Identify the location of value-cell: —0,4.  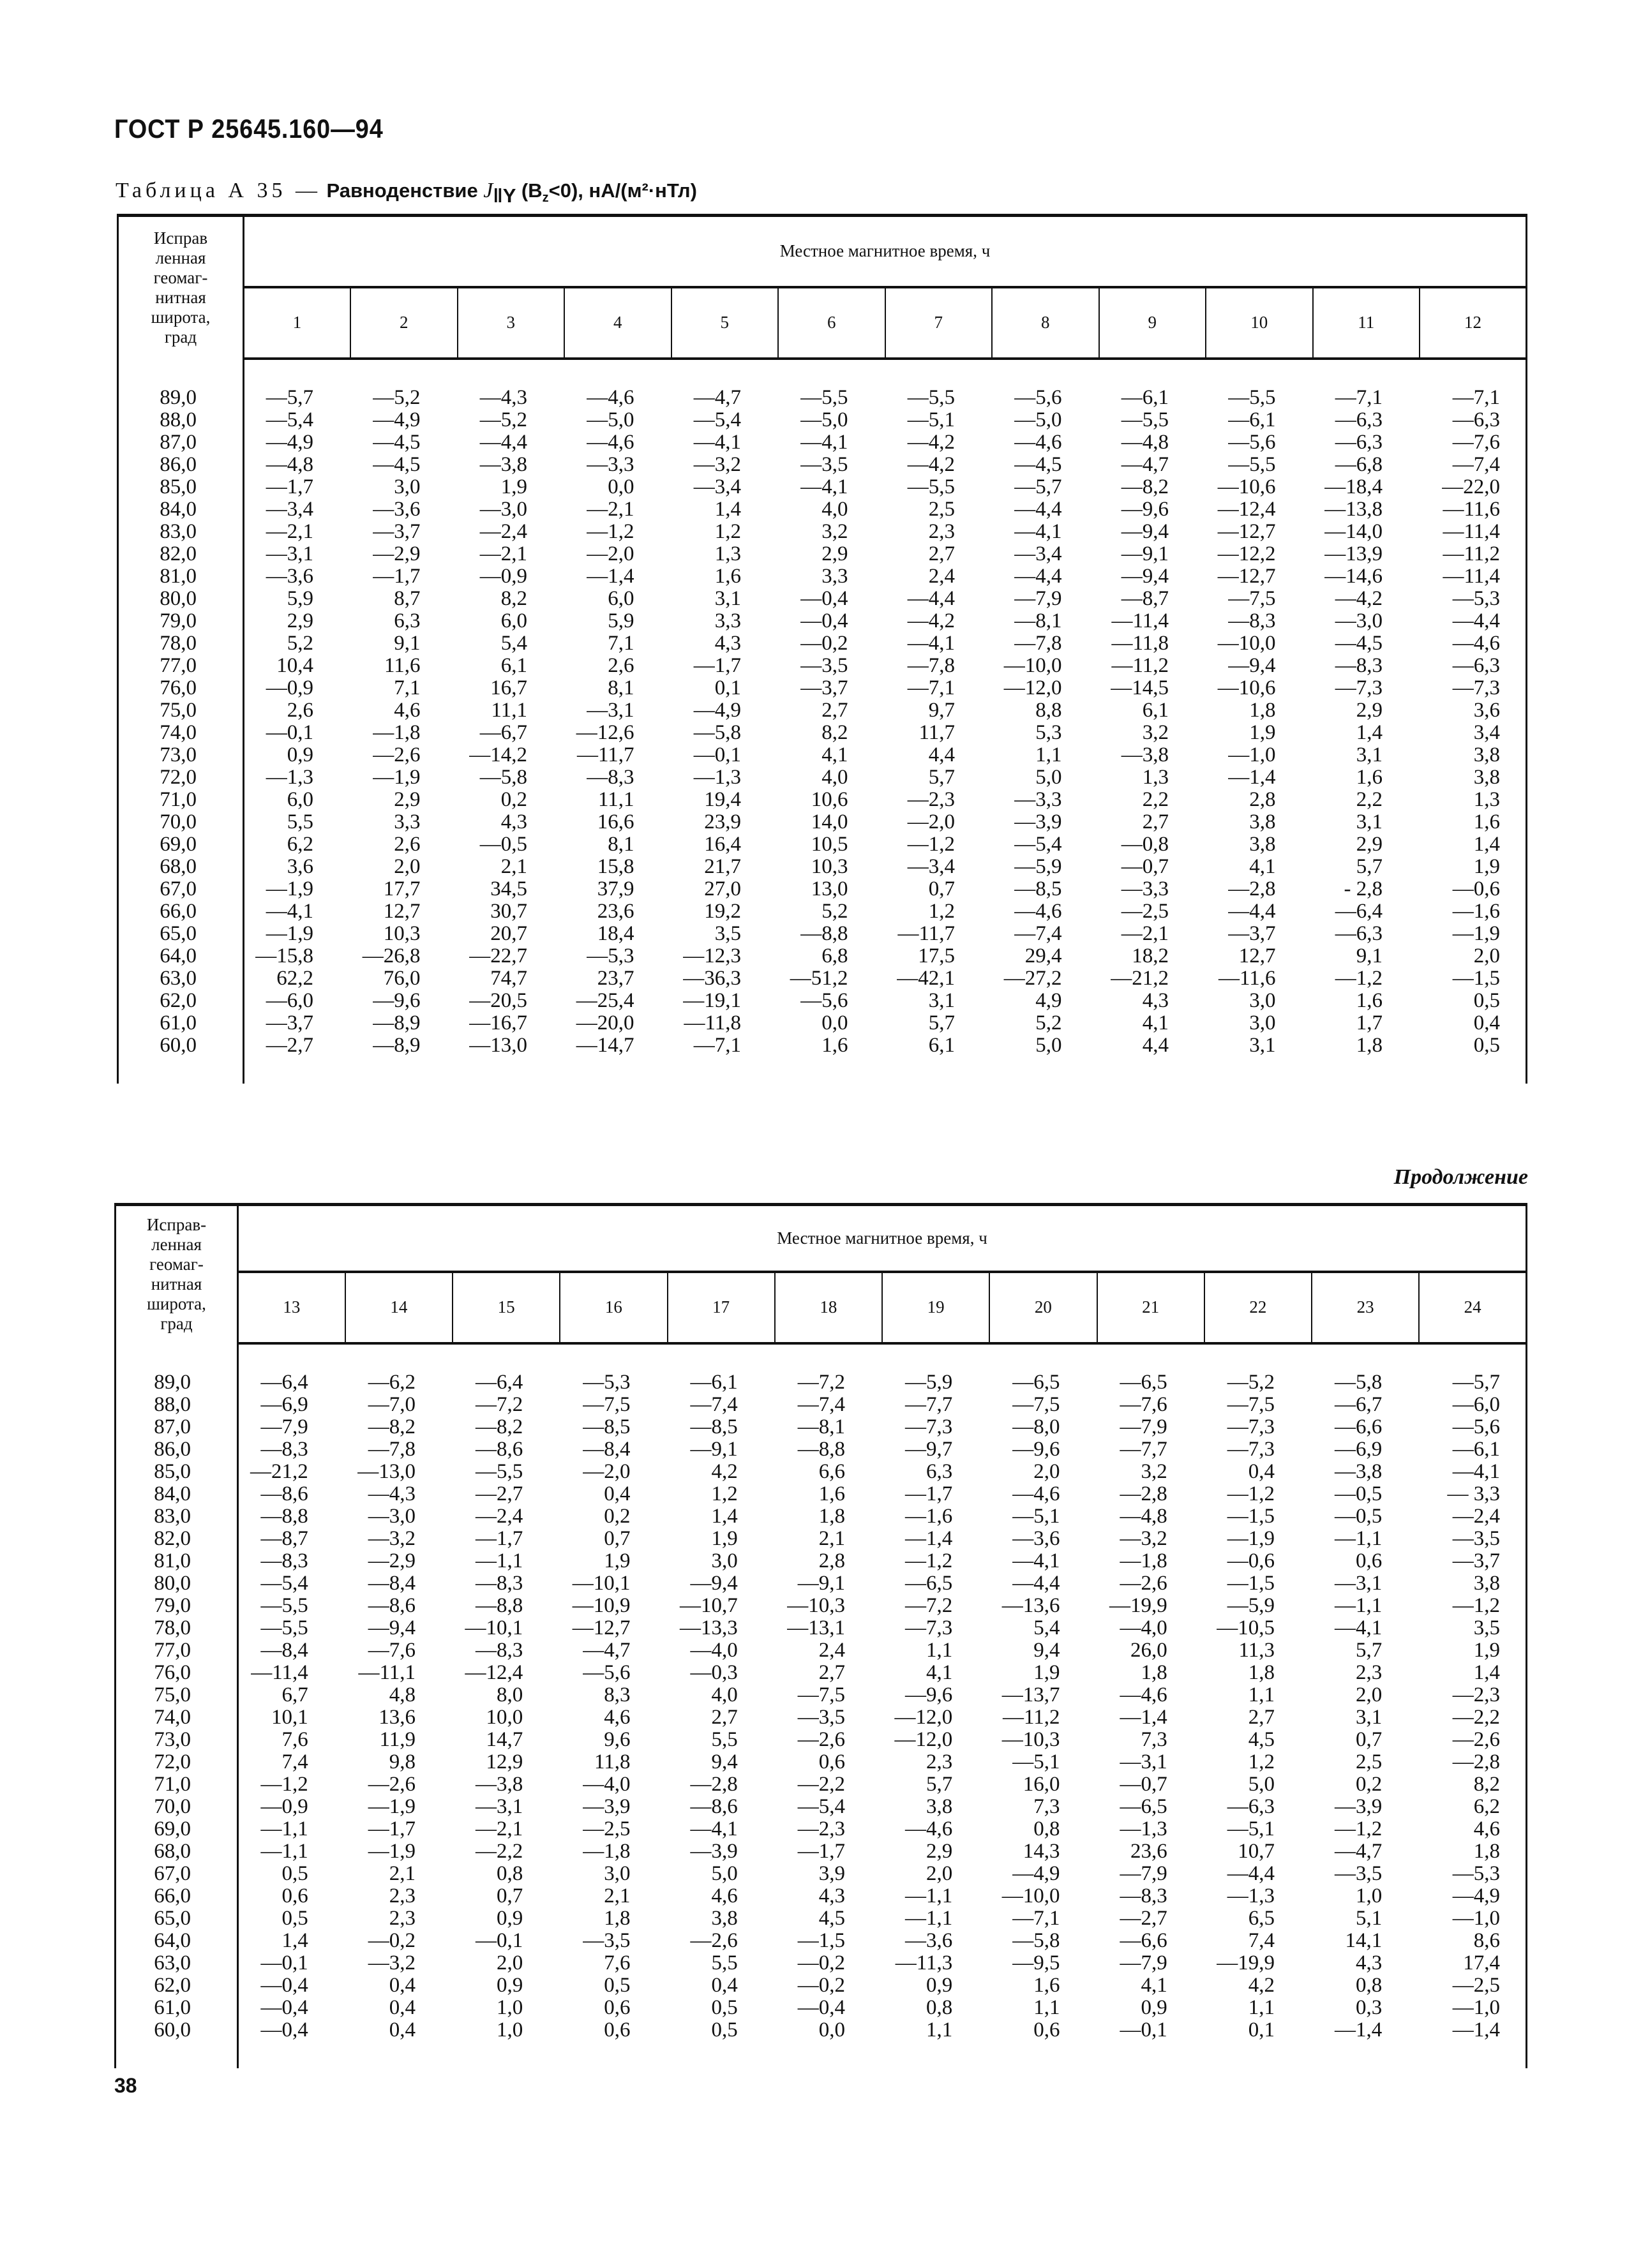
(824, 598).